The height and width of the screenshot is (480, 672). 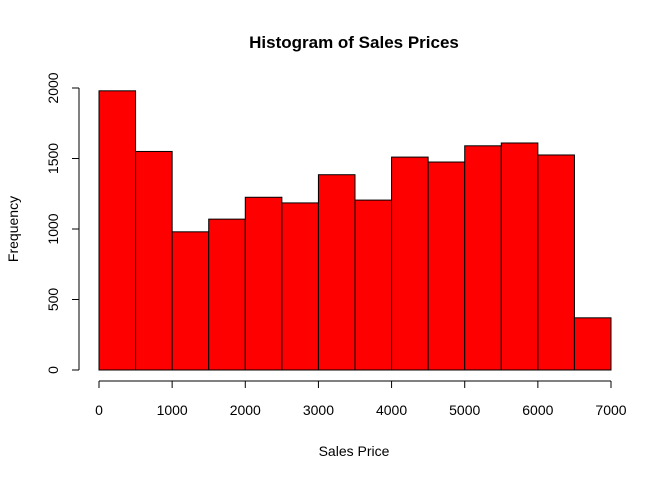 What do you see at coordinates (62, 223) in the screenshot?
I see `y-axis: 0 500 1000 1500 2000` at bounding box center [62, 223].